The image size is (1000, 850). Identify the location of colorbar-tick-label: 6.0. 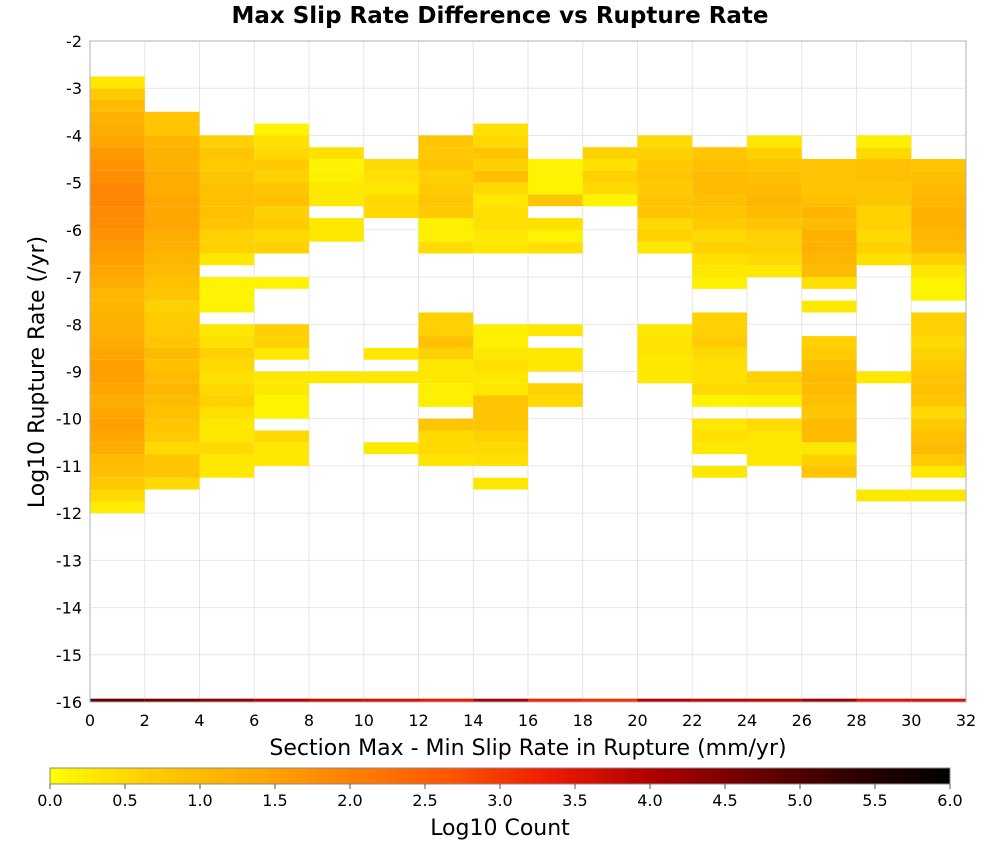
(949, 800).